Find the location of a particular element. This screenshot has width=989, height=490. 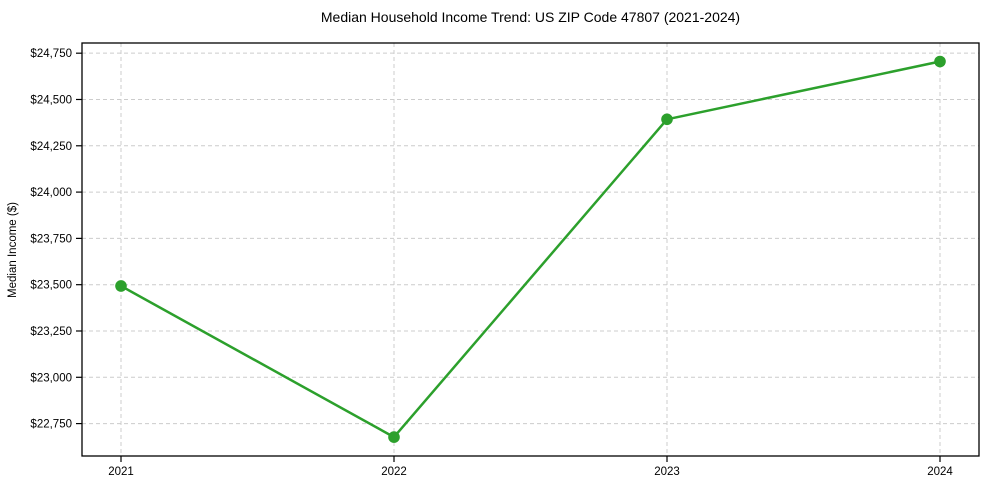

data-point-2023 is located at coordinates (667, 119).